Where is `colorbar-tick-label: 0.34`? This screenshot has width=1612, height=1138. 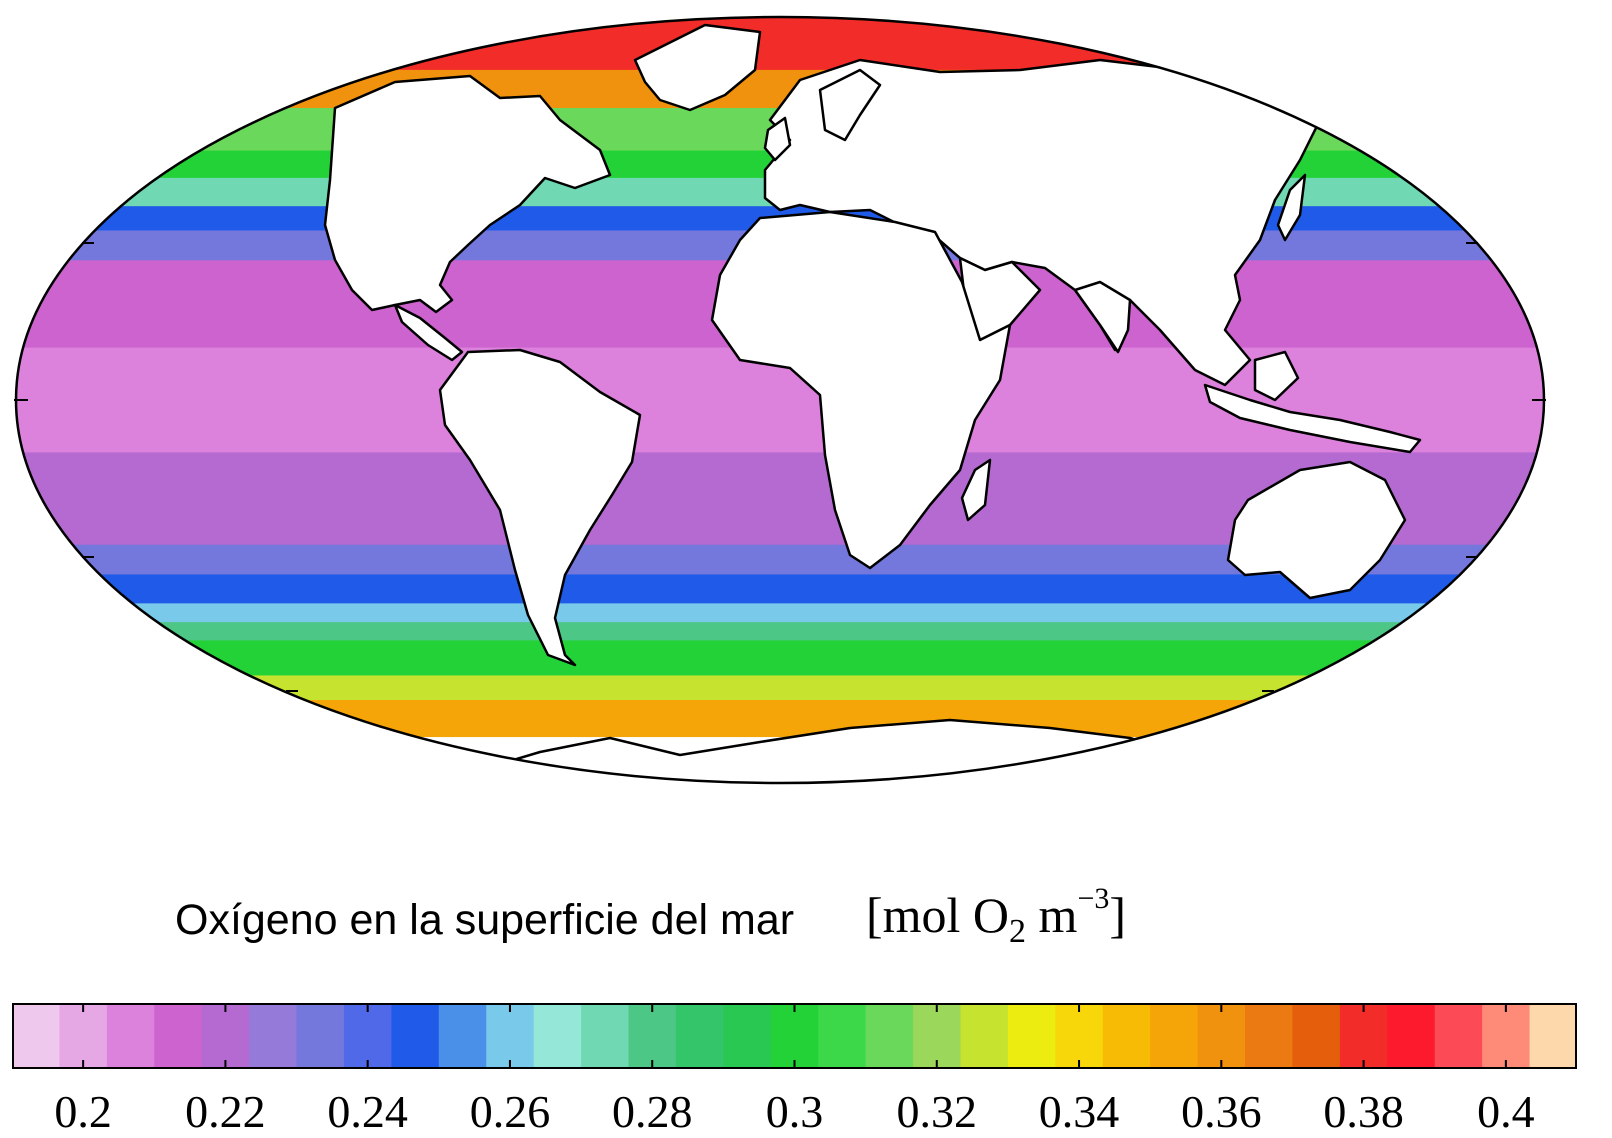 colorbar-tick-label: 0.34 is located at coordinates (1079, 1111).